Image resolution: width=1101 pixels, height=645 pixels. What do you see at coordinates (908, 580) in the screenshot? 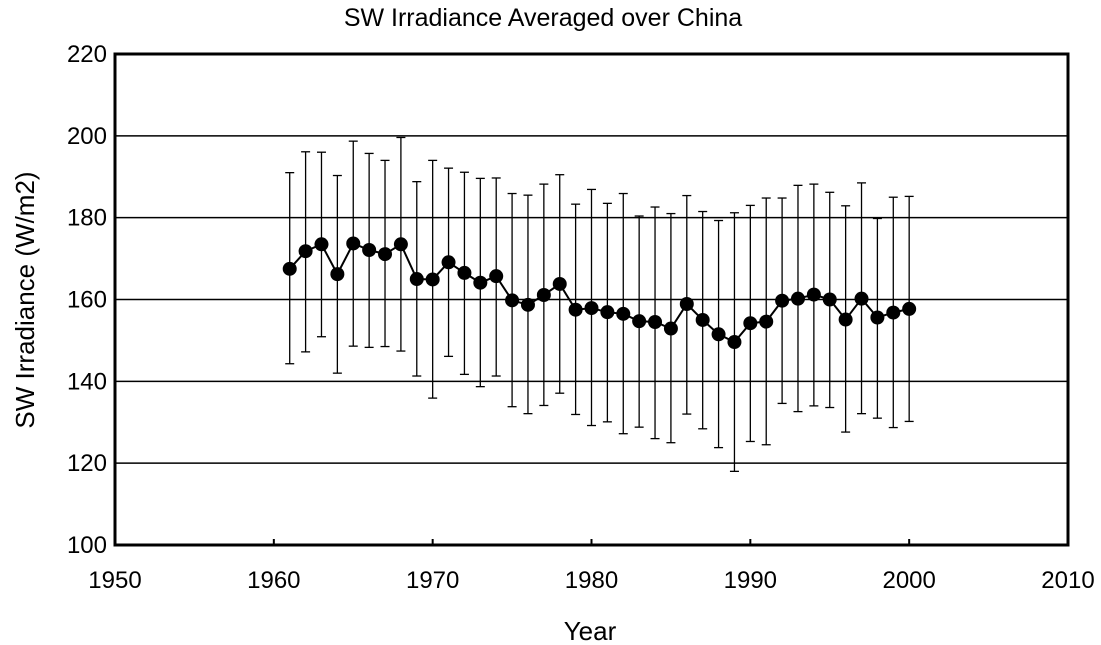
I see `x-tick-label: 2000` at bounding box center [908, 580].